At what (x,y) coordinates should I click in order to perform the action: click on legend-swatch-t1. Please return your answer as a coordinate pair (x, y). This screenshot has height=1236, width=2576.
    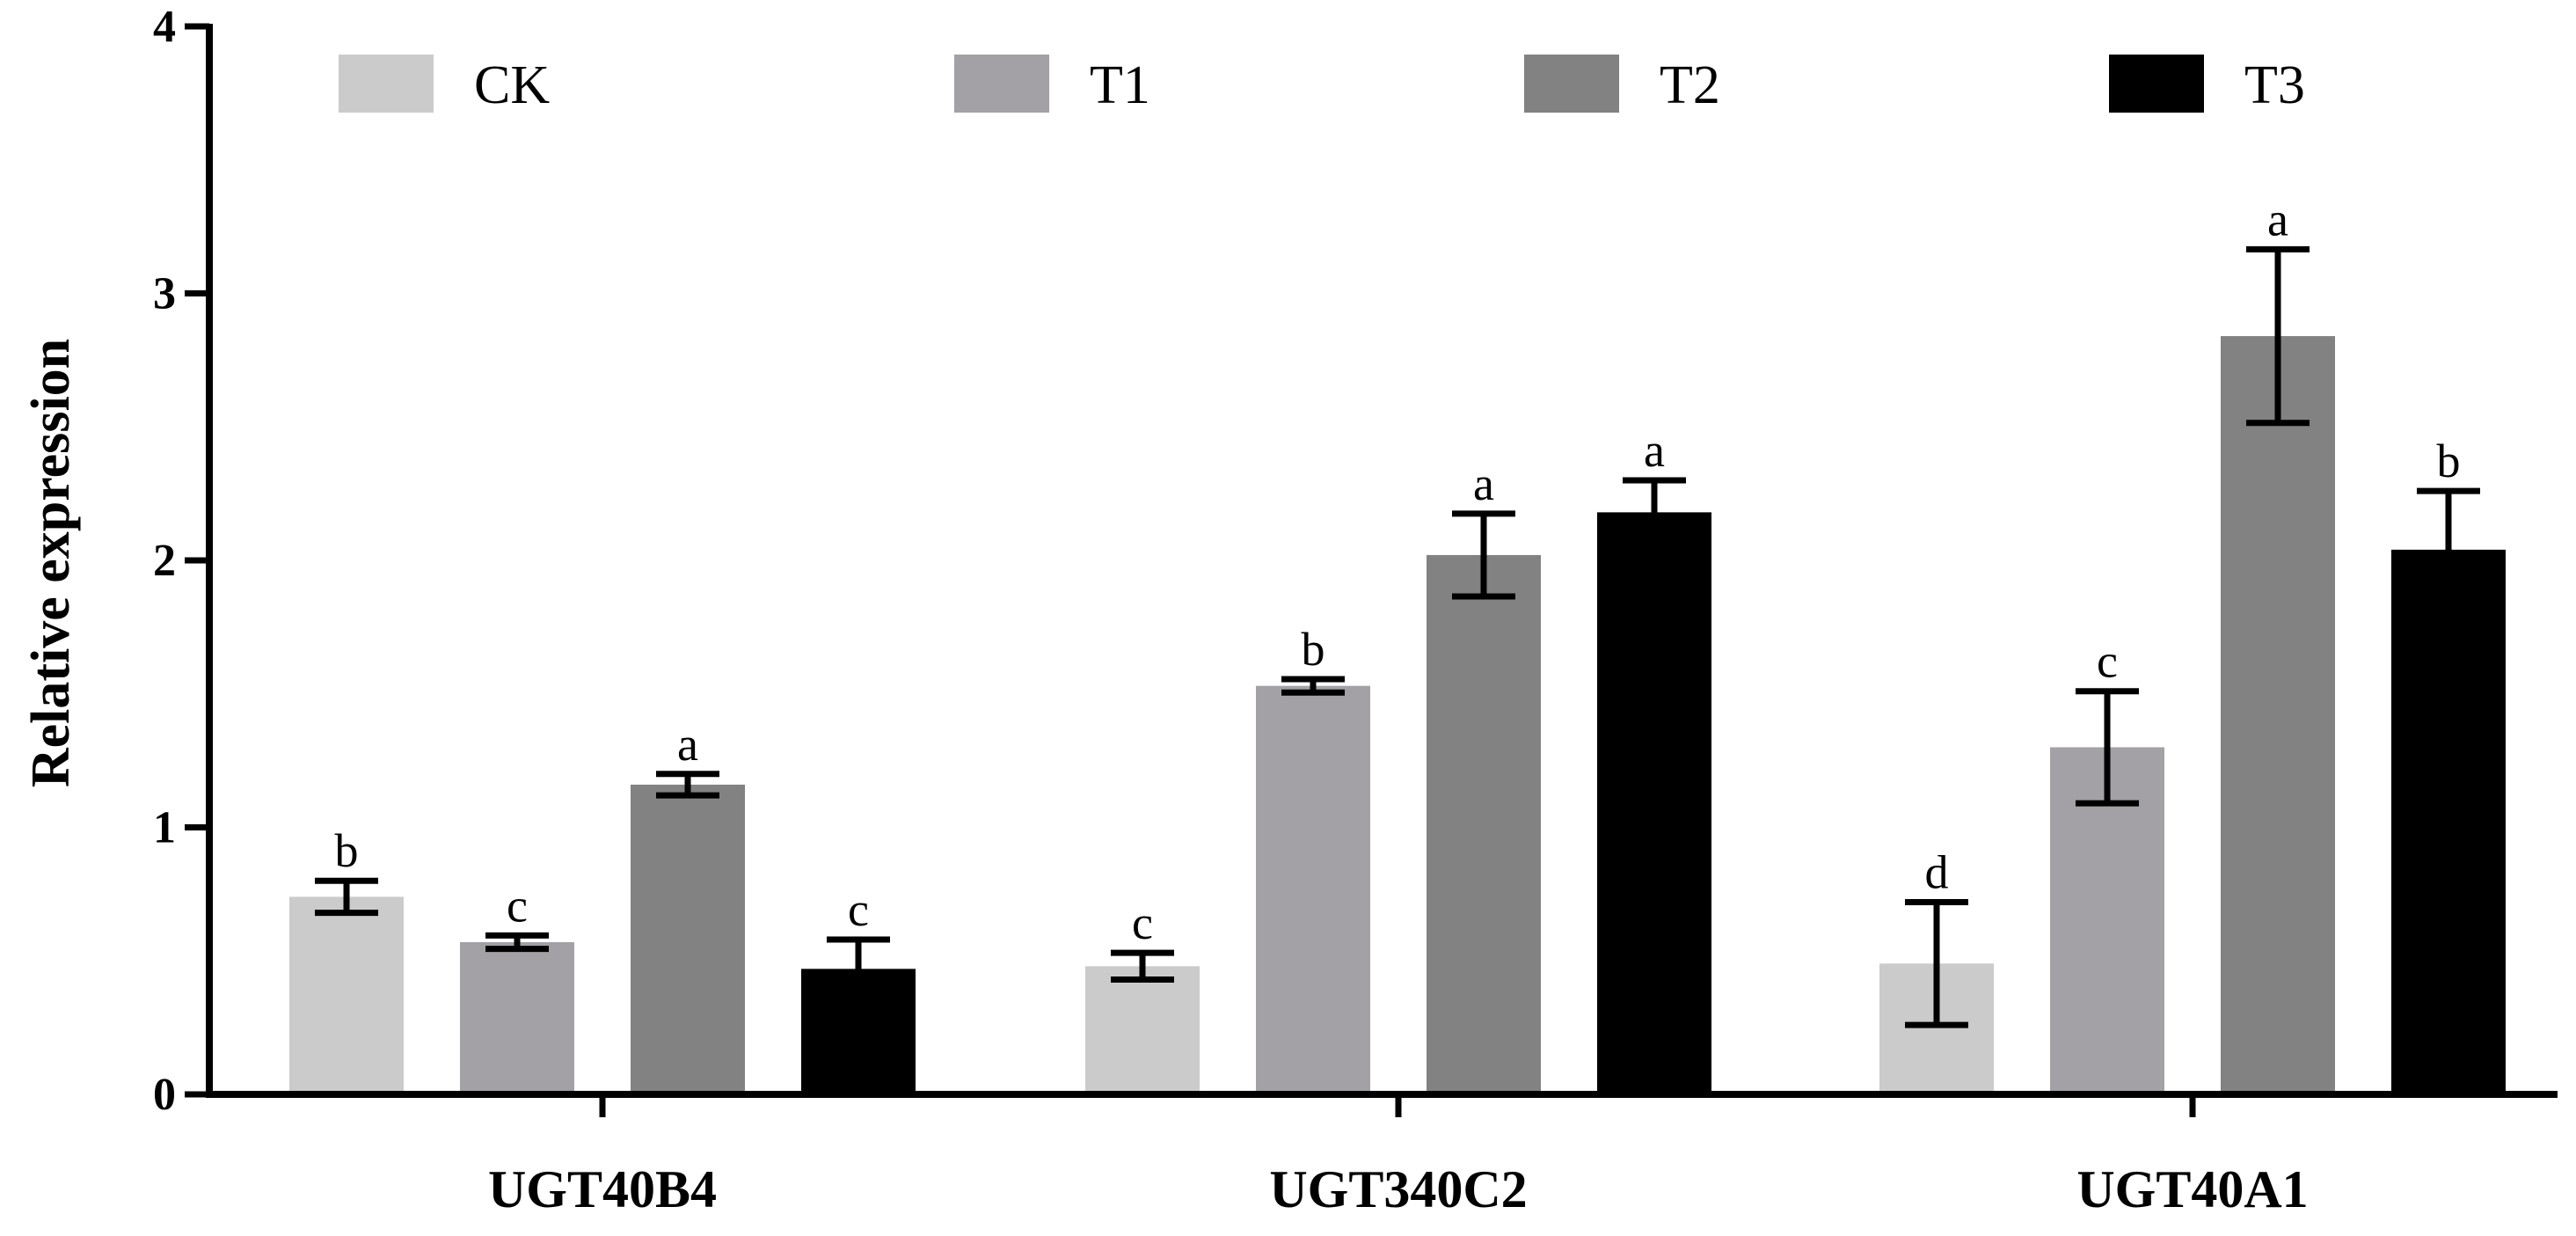
    Looking at the image, I should click on (1001, 84).